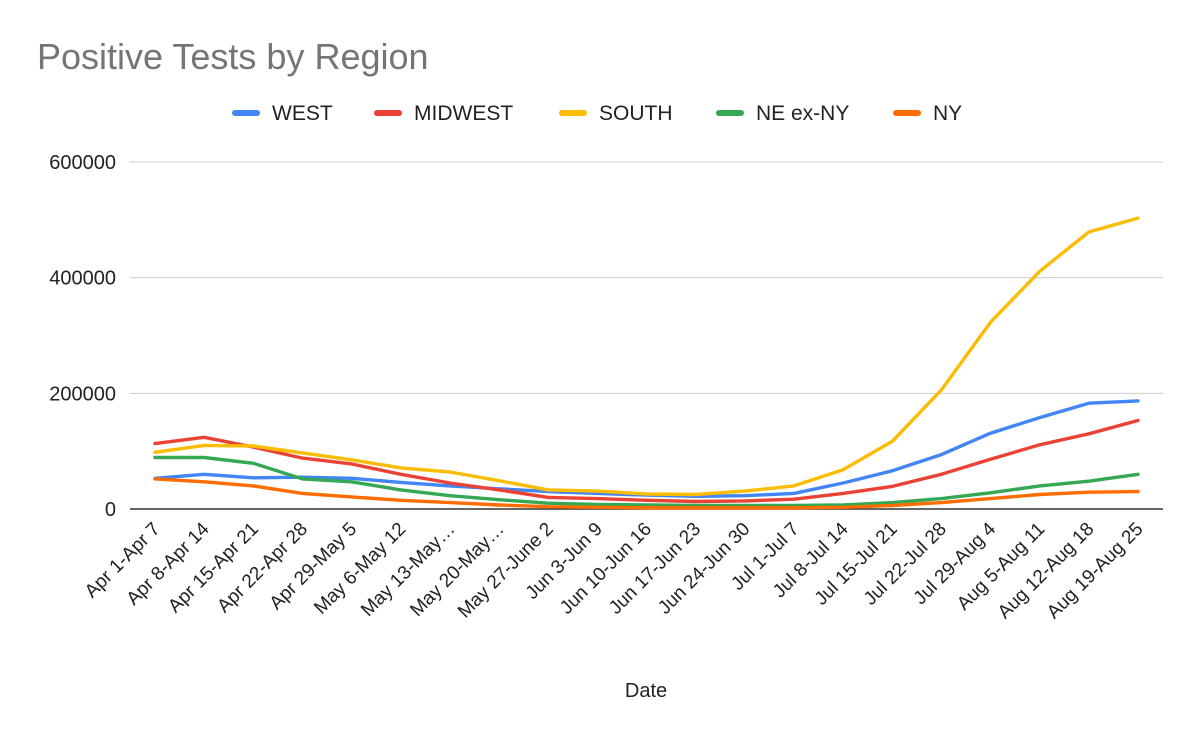  What do you see at coordinates (82, 163) in the screenshot?
I see `y-tick-label: 600000` at bounding box center [82, 163].